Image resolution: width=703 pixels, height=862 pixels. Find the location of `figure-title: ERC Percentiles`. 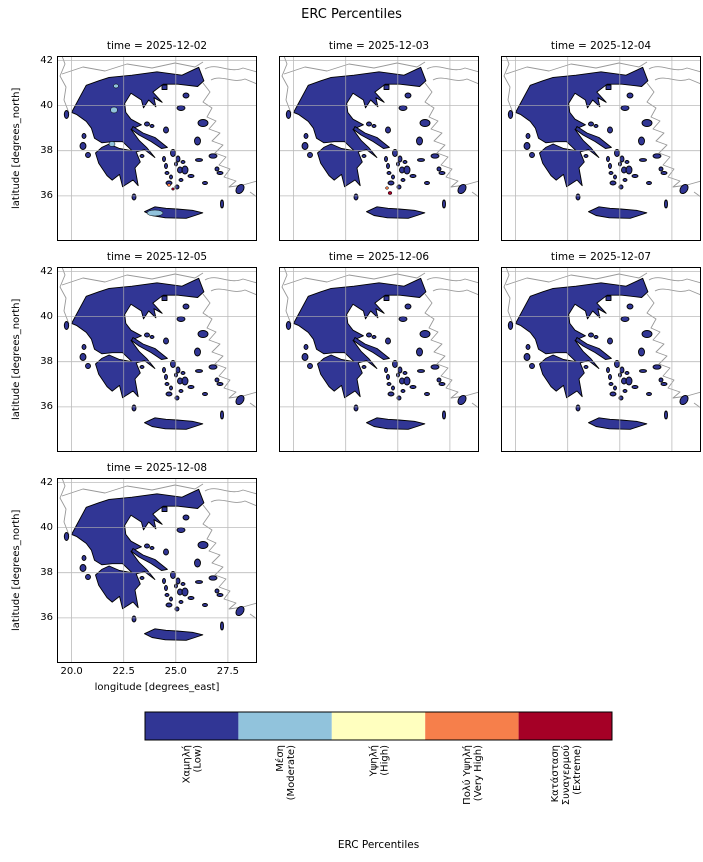

figure-title: ERC Percentiles is located at coordinates (351, 14).